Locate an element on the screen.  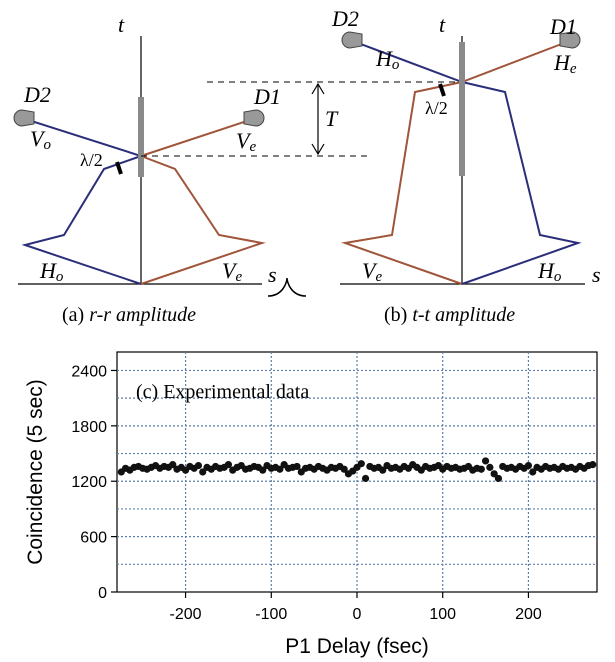
b-label-ho-upper: Ho is located at coordinates (387, 59).